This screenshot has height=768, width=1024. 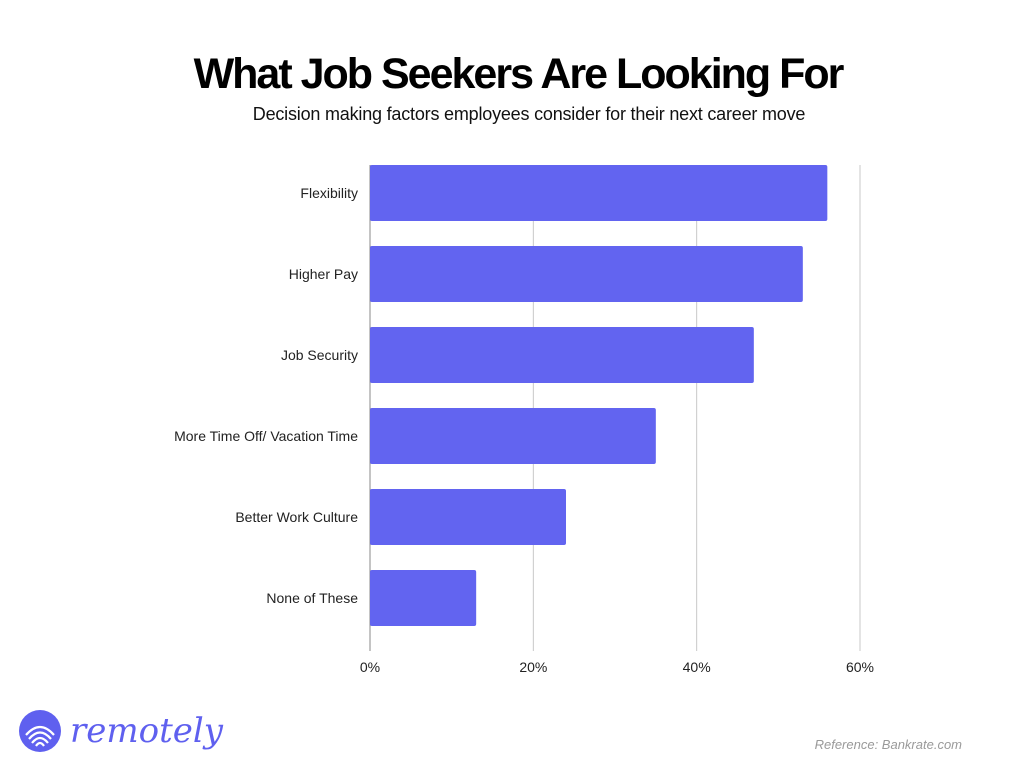 I want to click on category-label: Higher Pay, so click(x=323, y=274).